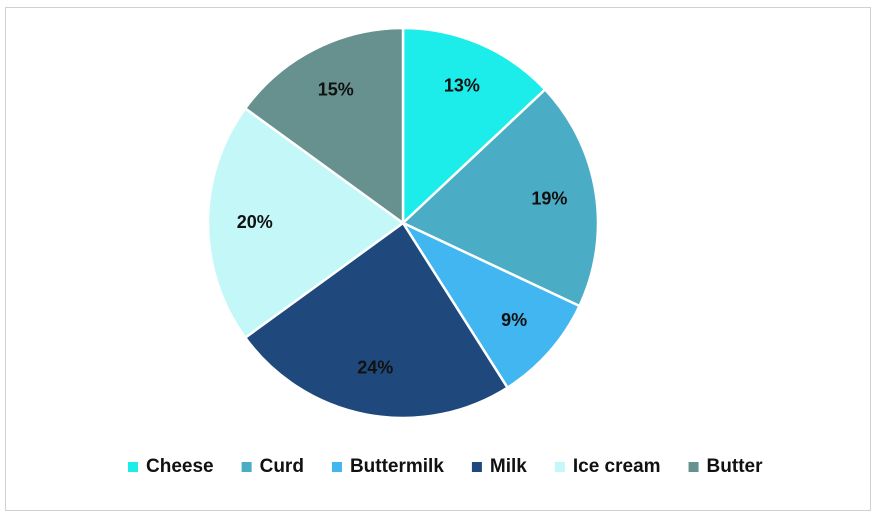  Describe the element at coordinates (735, 466) in the screenshot. I see `legend-label: Butter` at that location.